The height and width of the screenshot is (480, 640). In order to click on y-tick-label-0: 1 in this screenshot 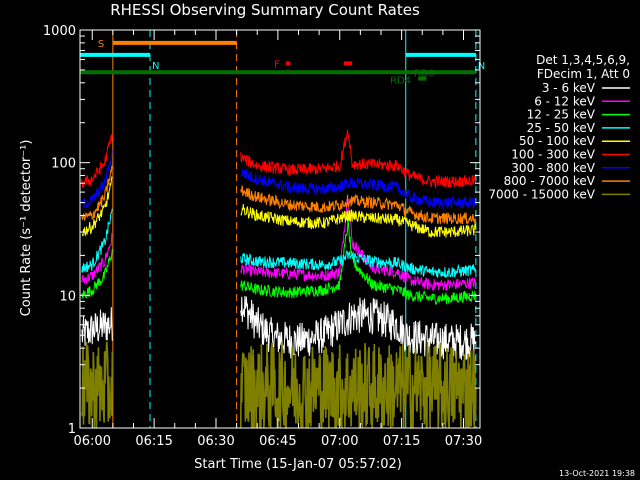, I will do `click(72, 429)`.